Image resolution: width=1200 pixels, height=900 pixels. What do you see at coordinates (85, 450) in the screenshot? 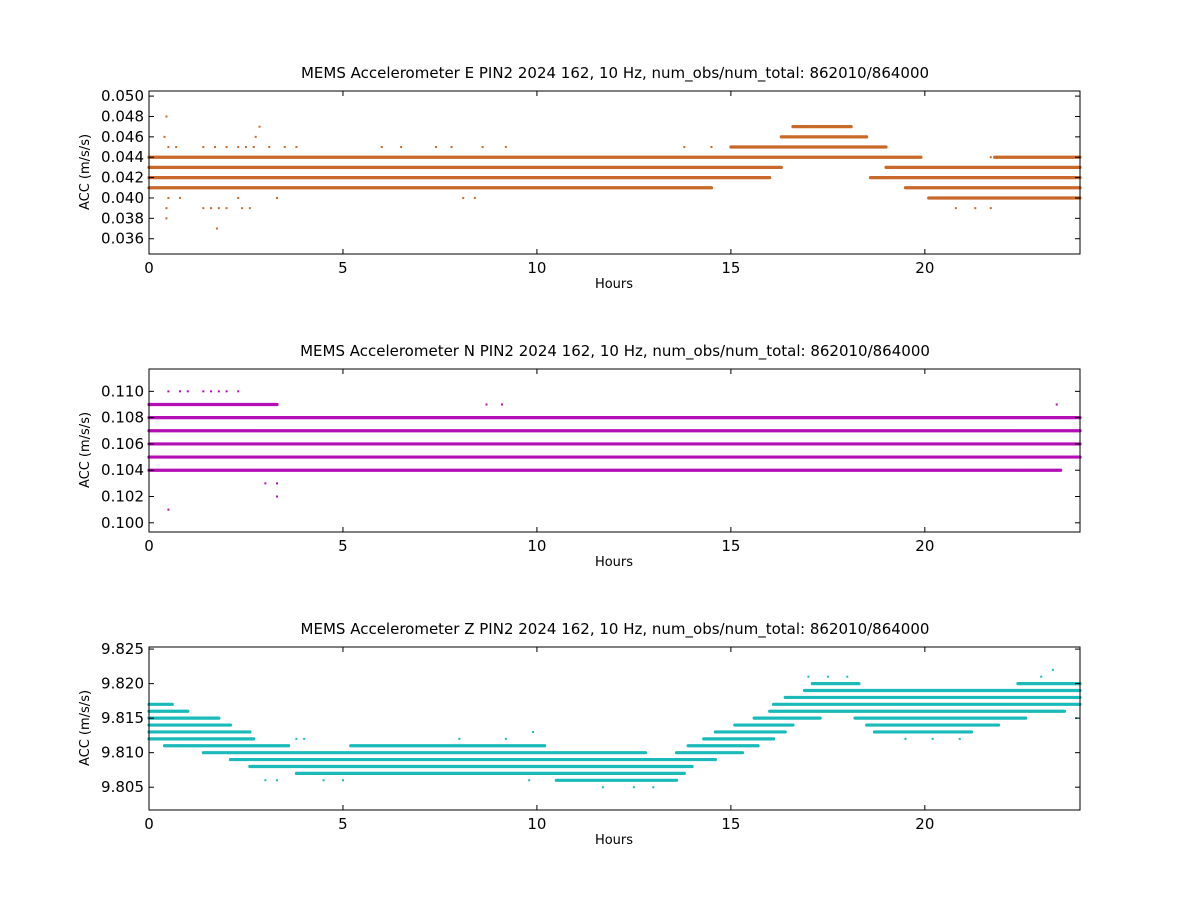
I see `chart-n-ylabel: ACC (m/s/s)` at bounding box center [85, 450].